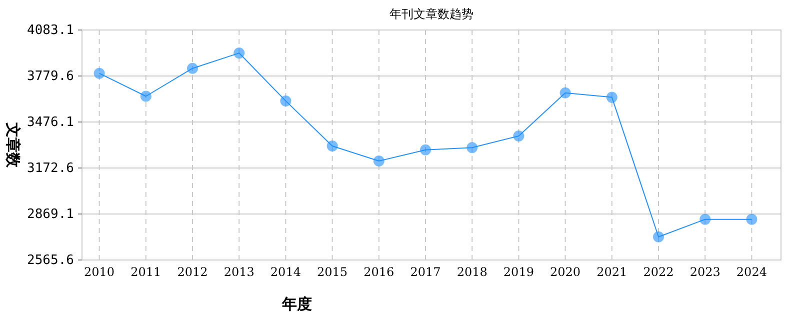 The image size is (806, 330). Describe the element at coordinates (50, 122) in the screenshot. I see `y-tick-label: 3476.1` at that location.